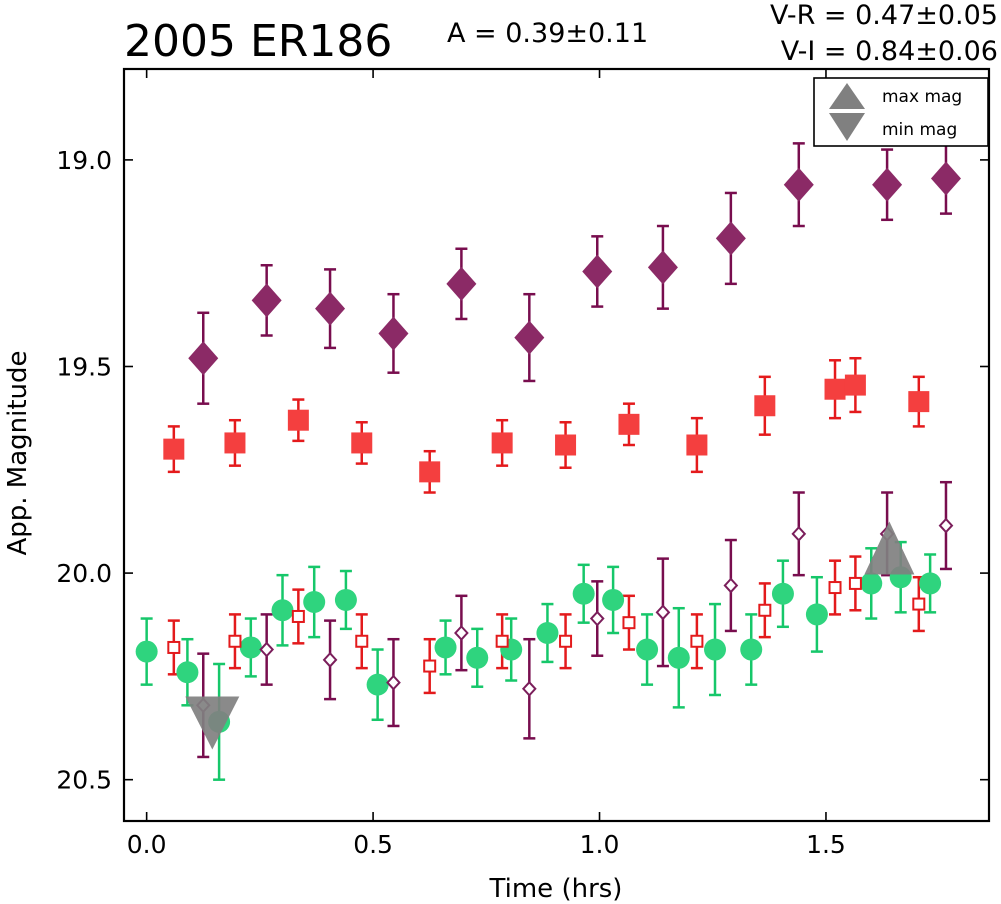 The width and height of the screenshot is (1001, 904). I want to click on x-tick-label-1: 0.0, so click(147, 844).